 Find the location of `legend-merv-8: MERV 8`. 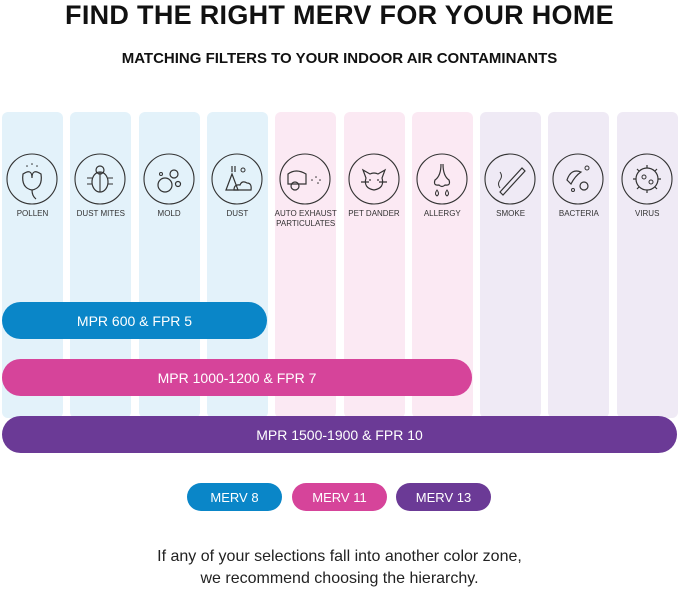

legend-merv-8: MERV 8 is located at coordinates (234, 497).